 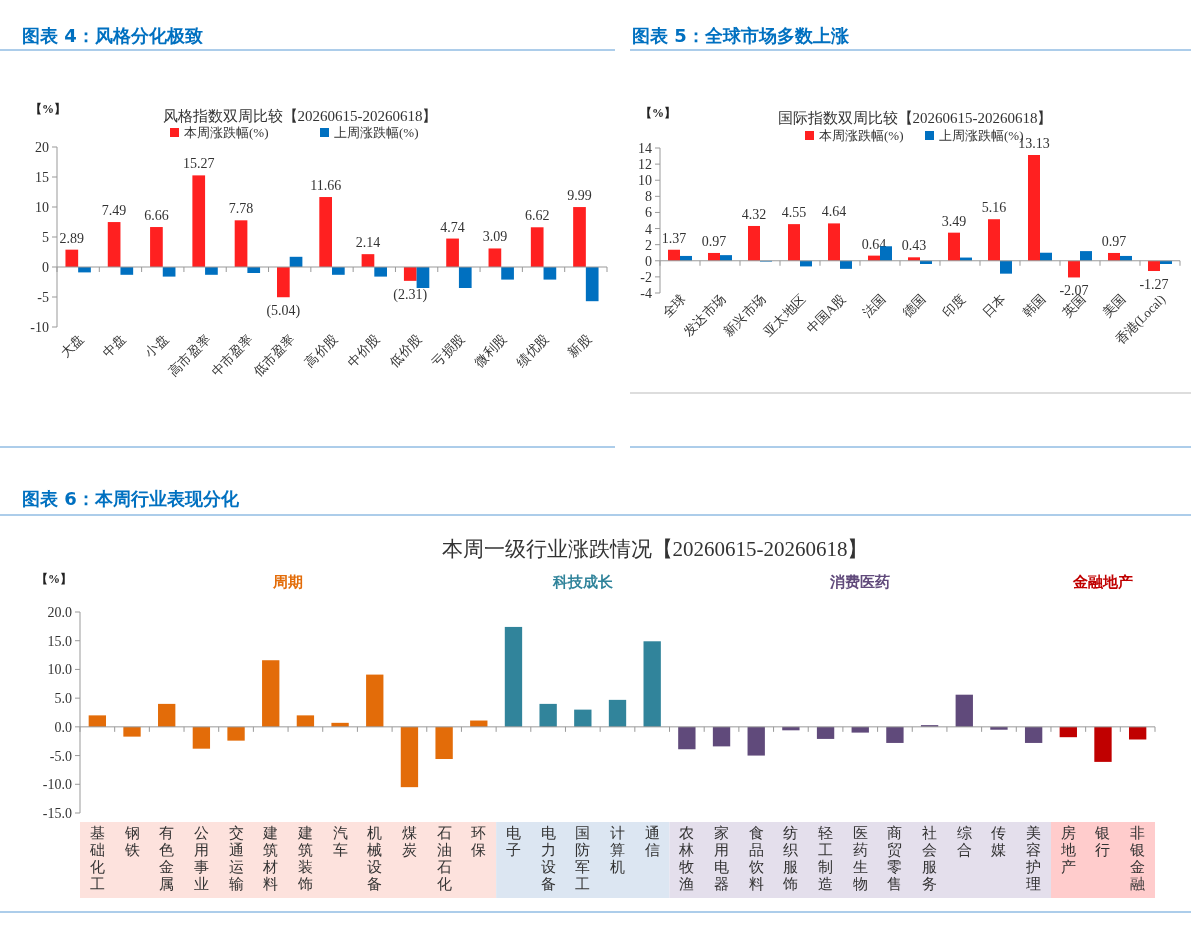 What do you see at coordinates (1033, 858) in the screenshot?
I see `x-tick-label: 美容护理` at bounding box center [1033, 858].